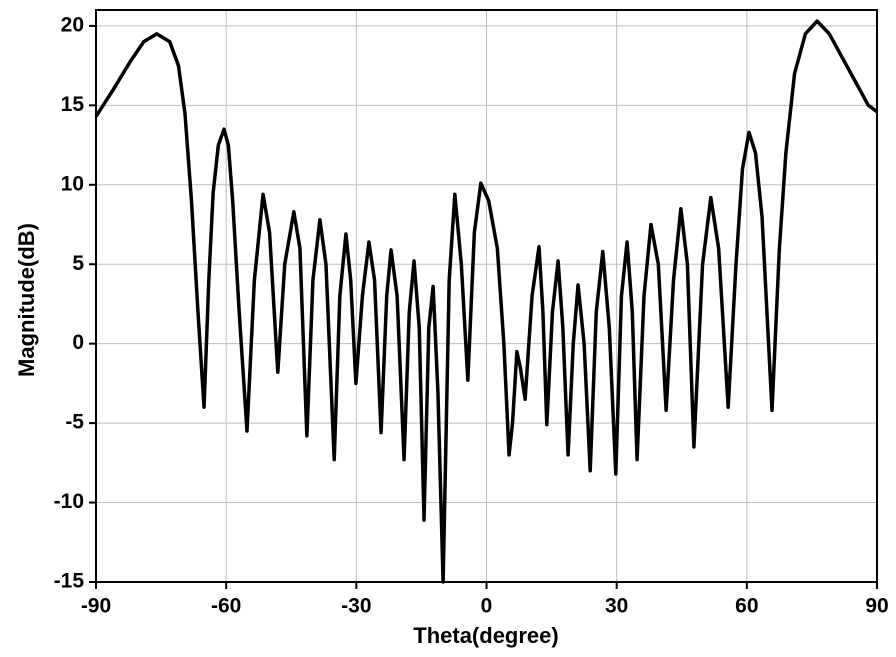  What do you see at coordinates (78, 342) in the screenshot?
I see `y-tick-label: 0` at bounding box center [78, 342].